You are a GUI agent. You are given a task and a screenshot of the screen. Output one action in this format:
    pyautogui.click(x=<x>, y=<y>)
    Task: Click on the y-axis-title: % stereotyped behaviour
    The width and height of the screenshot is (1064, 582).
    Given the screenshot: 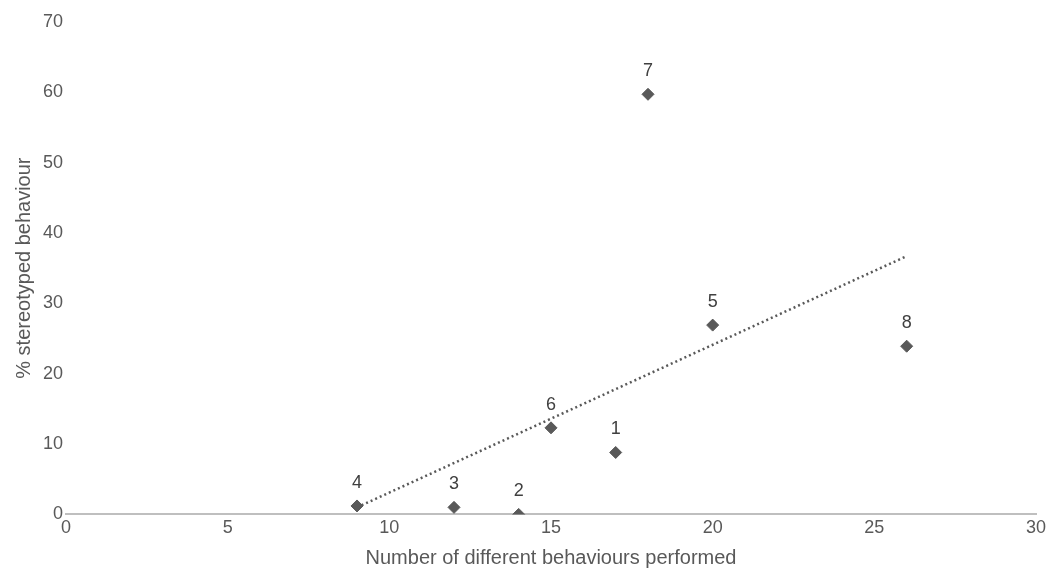 What is the action you would take?
    pyautogui.click(x=22, y=268)
    